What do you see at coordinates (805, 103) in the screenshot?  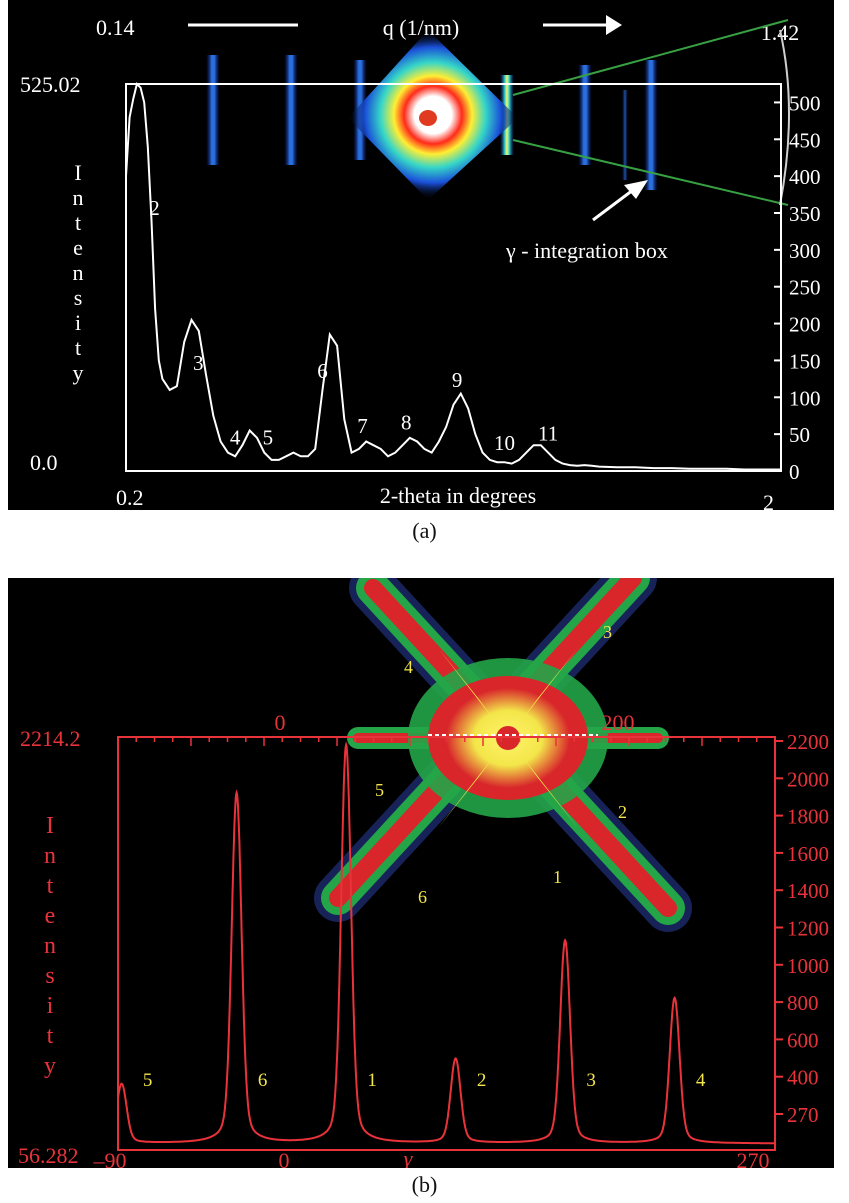 I see `right-tick-label: 500` at bounding box center [805, 103].